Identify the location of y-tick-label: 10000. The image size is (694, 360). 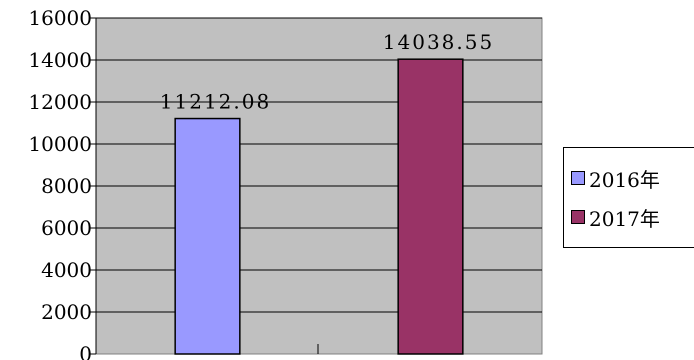
(60, 144).